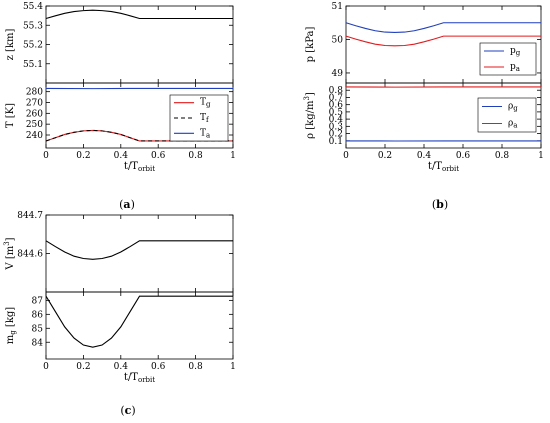 Image resolution: width=550 pixels, height=423 pixels. What do you see at coordinates (9, 253) in the screenshot?
I see `y-axis-label: V [m3]` at bounding box center [9, 253].